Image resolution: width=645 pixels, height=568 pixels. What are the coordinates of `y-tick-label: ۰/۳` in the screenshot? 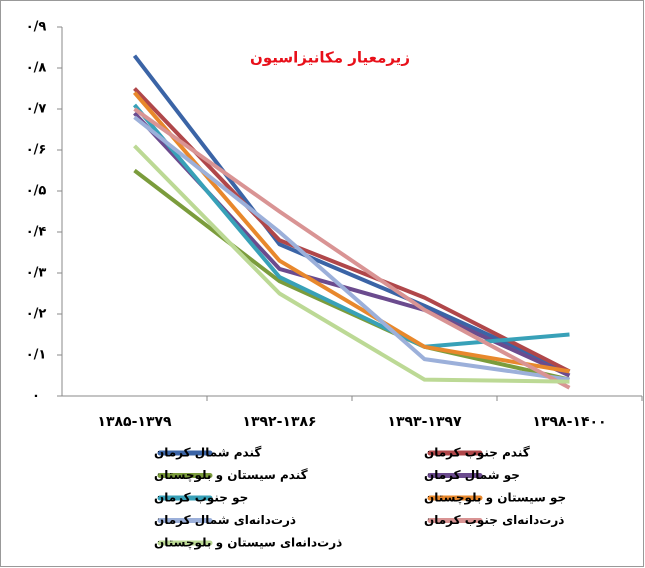 It's located at (36, 273).